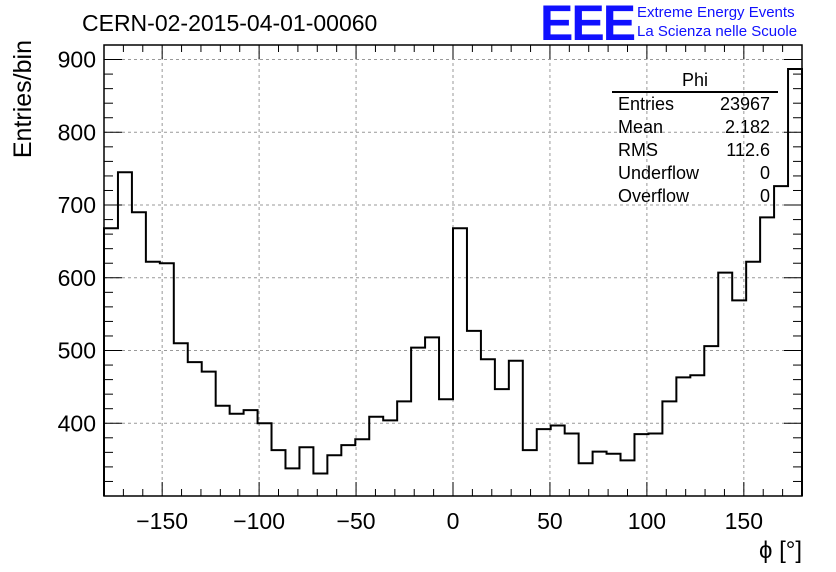  What do you see at coordinates (230, 23) in the screenshot?
I see `chart-title: CERN-02-2015-04-01-00060` at bounding box center [230, 23].